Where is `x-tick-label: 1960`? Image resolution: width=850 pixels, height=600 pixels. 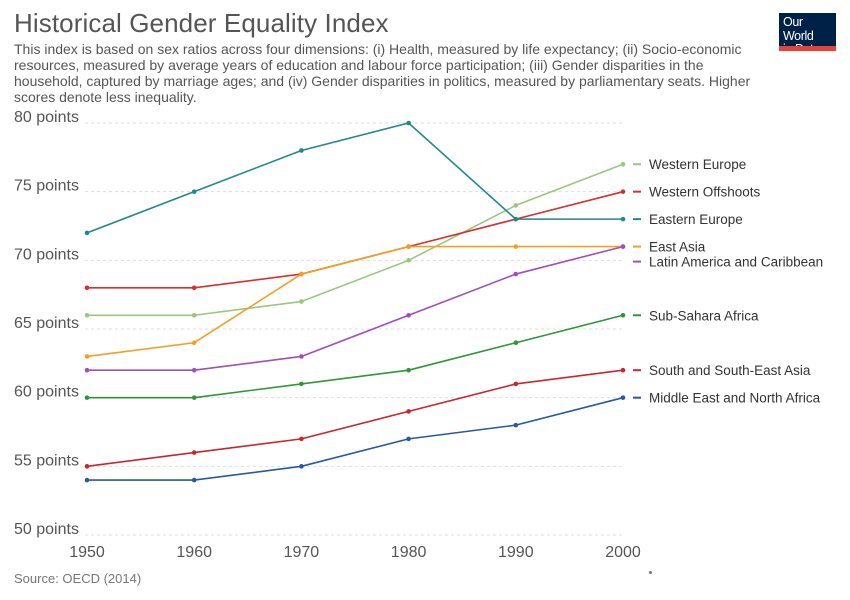 x-tick-label: 1960 is located at coordinates (194, 552).